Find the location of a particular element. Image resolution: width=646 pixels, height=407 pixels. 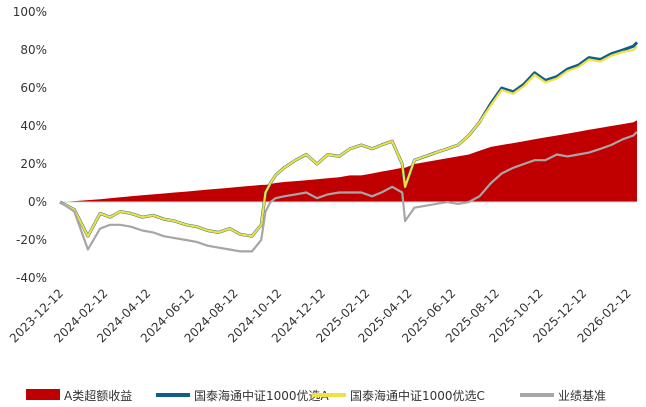

y-tick-label: 0% is located at coordinates (37, 202).